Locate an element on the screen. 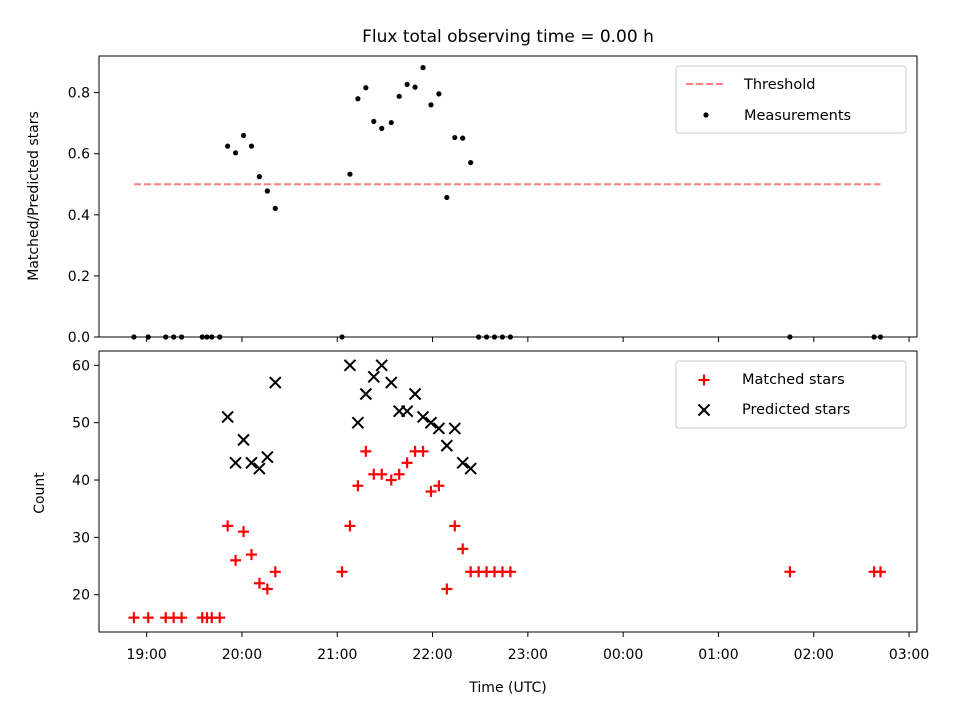 Image resolution: width=960 pixels, height=720 pixels. legend-measurements-label: Measurements is located at coordinates (797, 116).